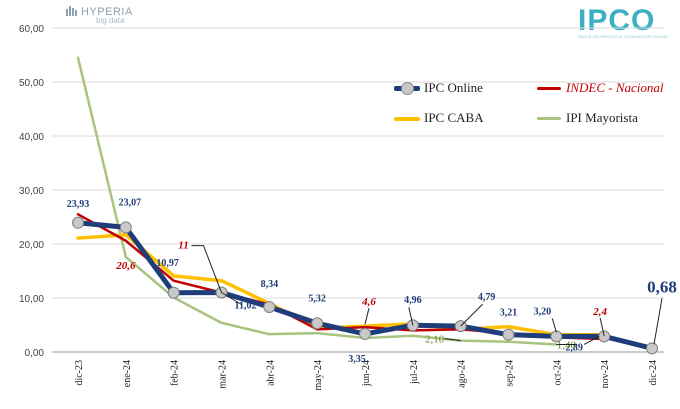 This screenshot has height=409, width=680. I want to click on data-label-ipc-online: 3,20, so click(543, 311).